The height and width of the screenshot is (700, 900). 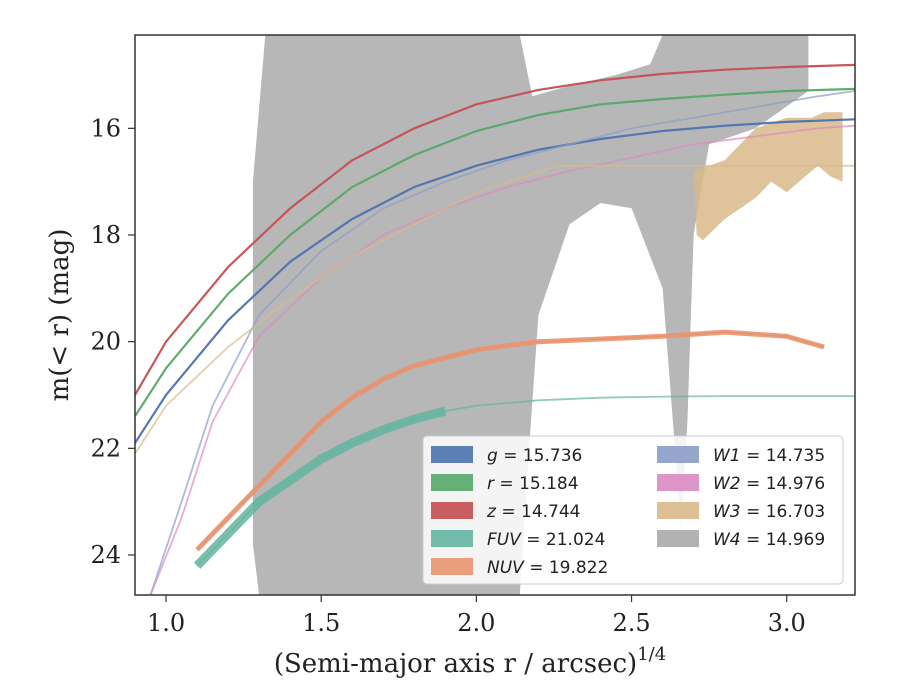 What do you see at coordinates (452, 538) in the screenshot?
I see `legend-swatch-fuv` at bounding box center [452, 538].